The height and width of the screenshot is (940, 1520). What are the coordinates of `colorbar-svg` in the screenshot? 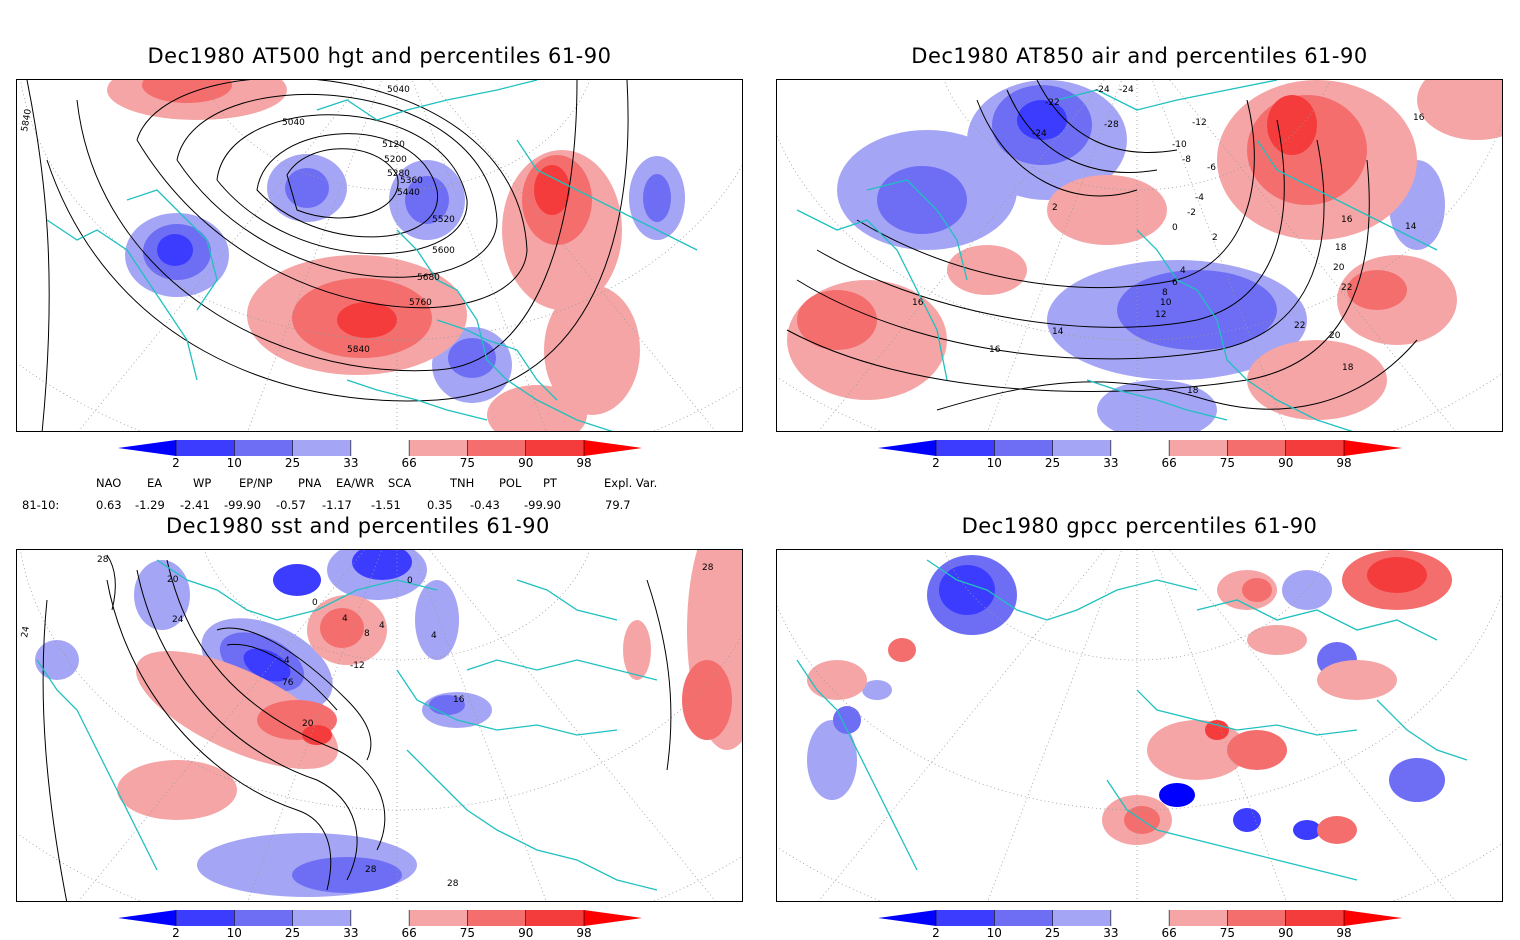 It's located at (1140, 448).